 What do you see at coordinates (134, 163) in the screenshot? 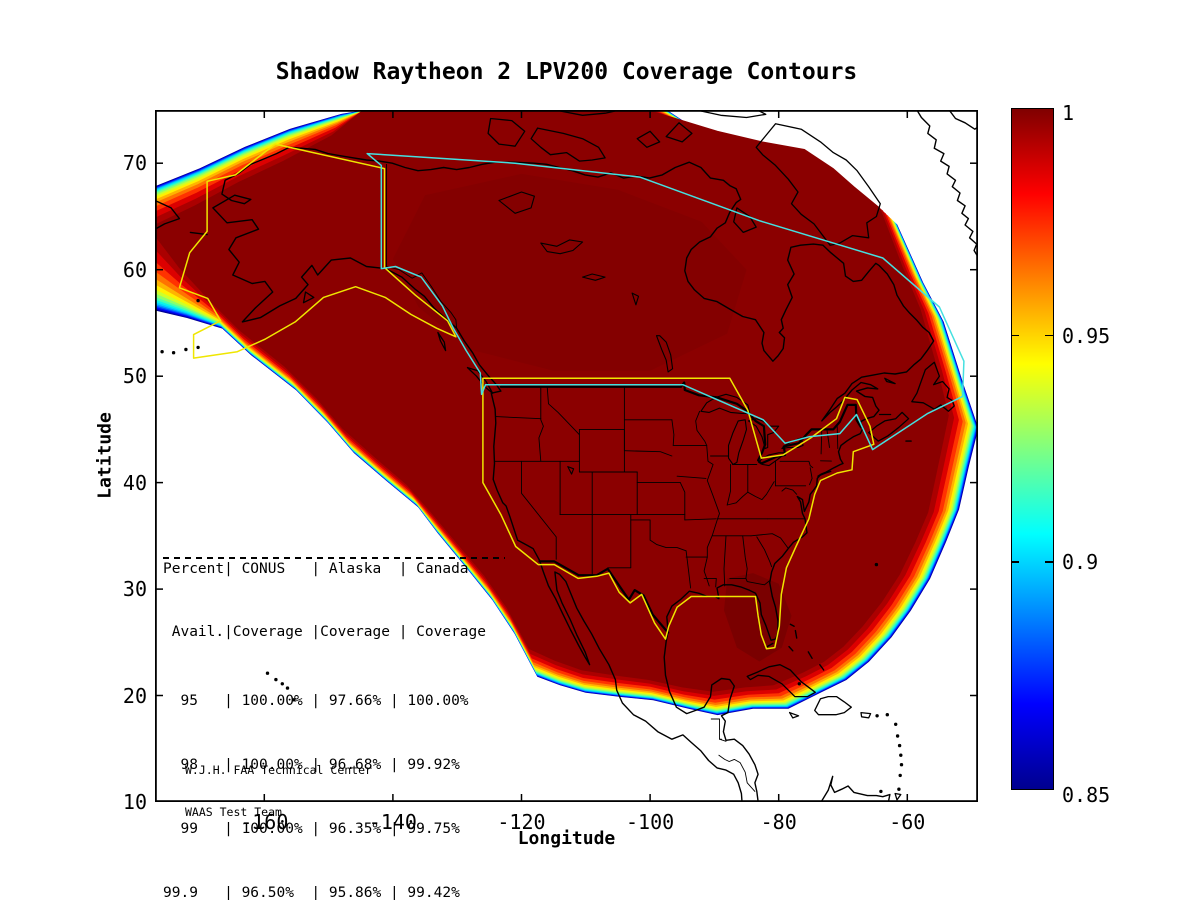
I see `y-tick-label: 70` at bounding box center [134, 163].